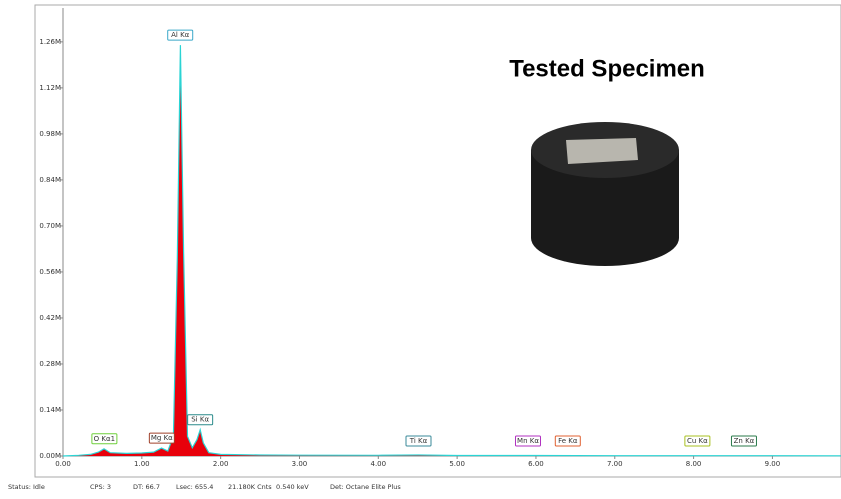 This screenshot has height=499, width=841. I want to click on specimen-photo, so click(605, 194).